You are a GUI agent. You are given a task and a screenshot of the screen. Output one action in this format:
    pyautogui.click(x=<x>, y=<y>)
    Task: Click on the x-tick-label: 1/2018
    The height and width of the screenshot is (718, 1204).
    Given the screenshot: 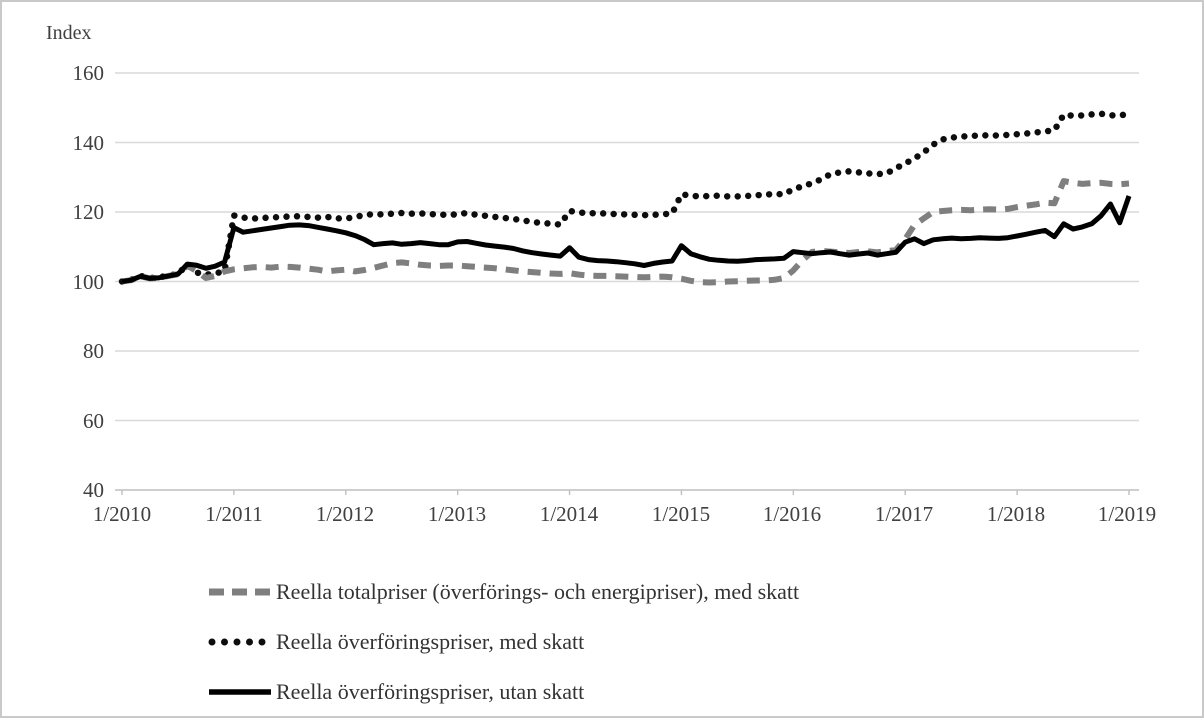 What is the action you would take?
    pyautogui.click(x=1016, y=514)
    